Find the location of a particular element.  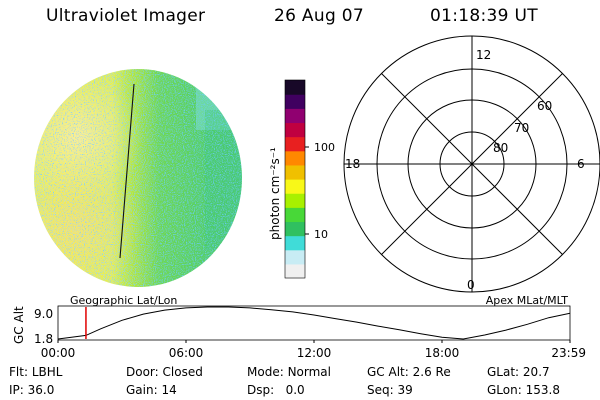

x-tick-label: 12:00 is located at coordinates (314, 353).